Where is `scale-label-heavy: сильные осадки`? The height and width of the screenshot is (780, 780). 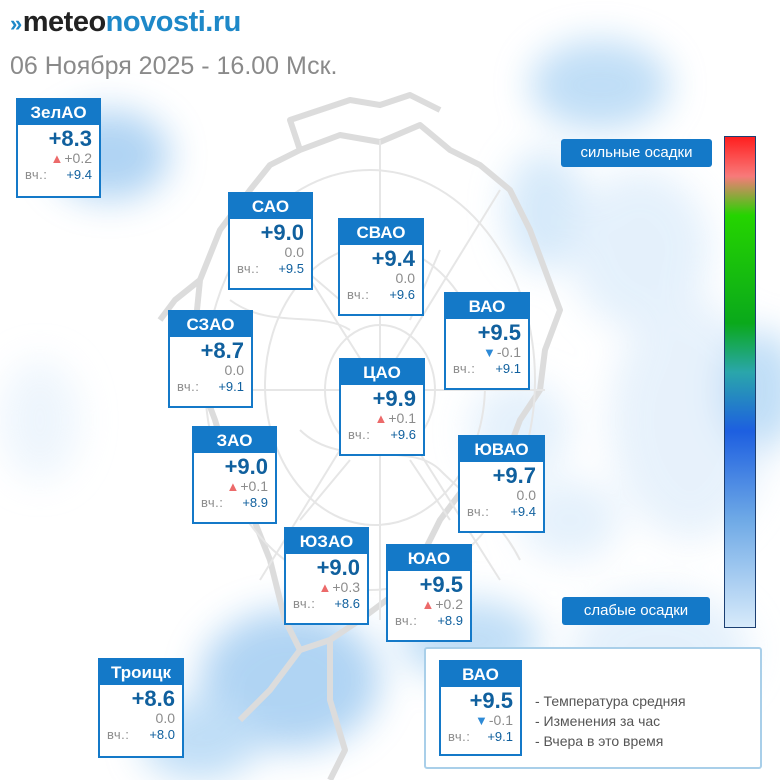
scale-label-heavy: сильные осадки is located at coordinates (636, 153).